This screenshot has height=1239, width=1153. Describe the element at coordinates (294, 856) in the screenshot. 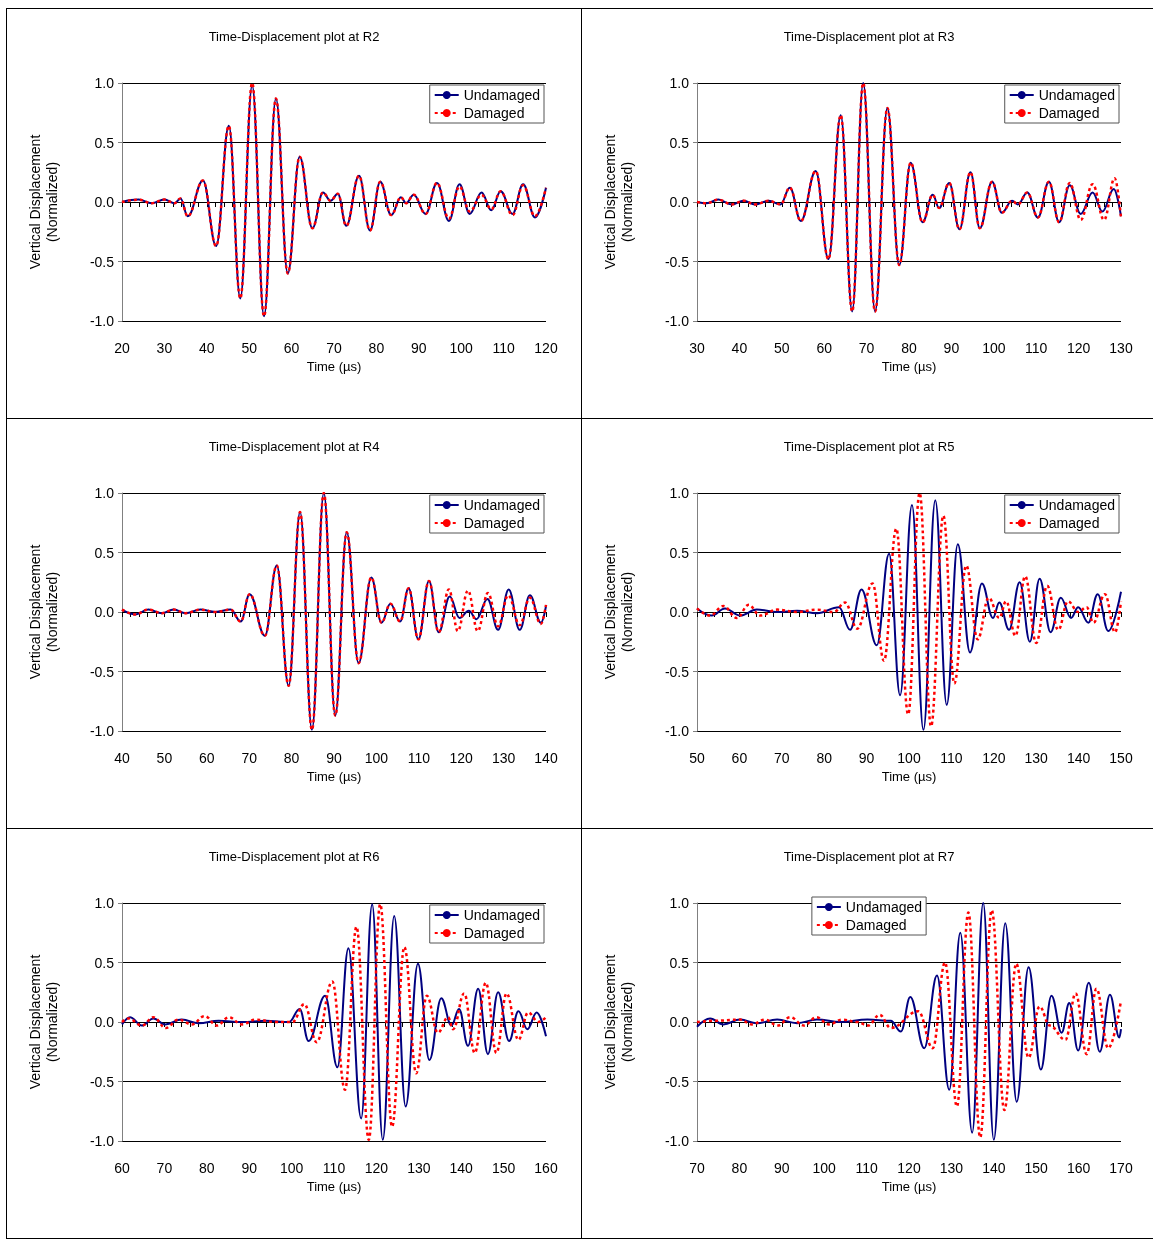

I see `chart-title: Time-Displacement plot at R6` at that location.